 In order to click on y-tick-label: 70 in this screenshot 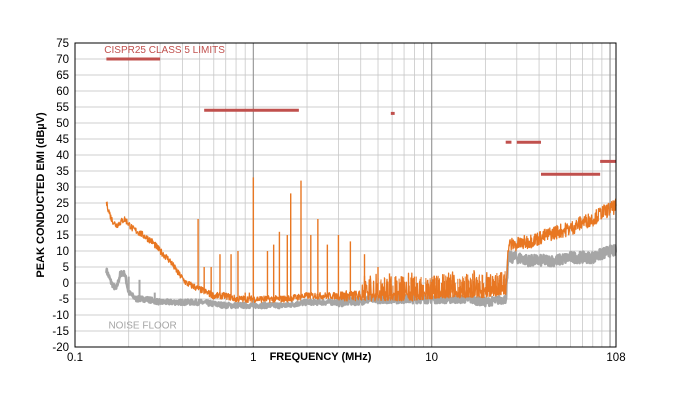, I will do `click(62, 60)`.